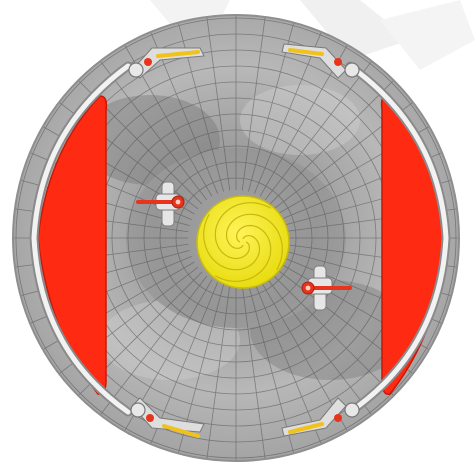 The width and height of the screenshot is (475, 473). What do you see at coordinates (166, 63) in the screenshot?
I see `bracket-top-left` at bounding box center [166, 63].